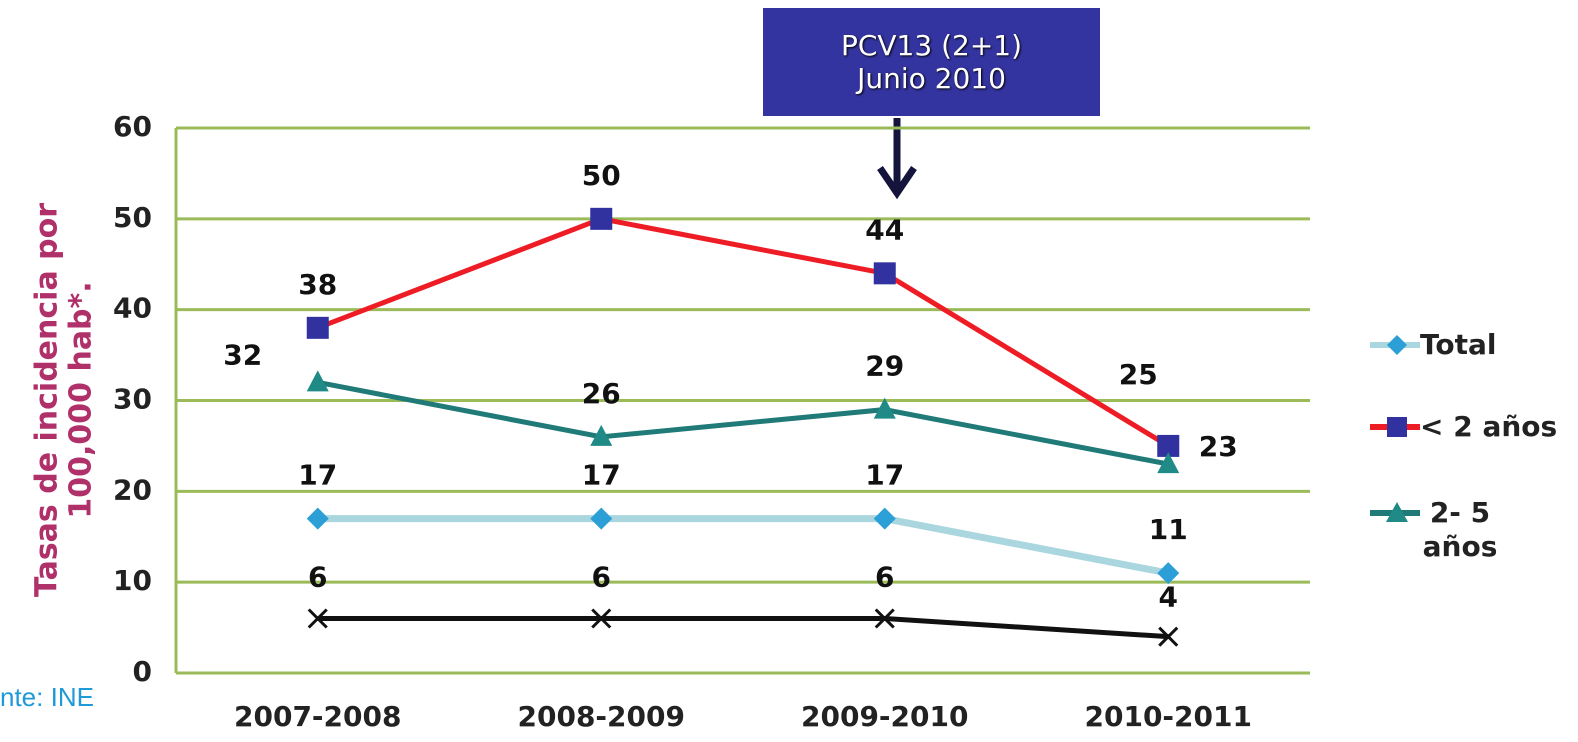 The height and width of the screenshot is (742, 1578). Describe the element at coordinates (142, 671) in the screenshot. I see `y-tick-label: 0` at that location.